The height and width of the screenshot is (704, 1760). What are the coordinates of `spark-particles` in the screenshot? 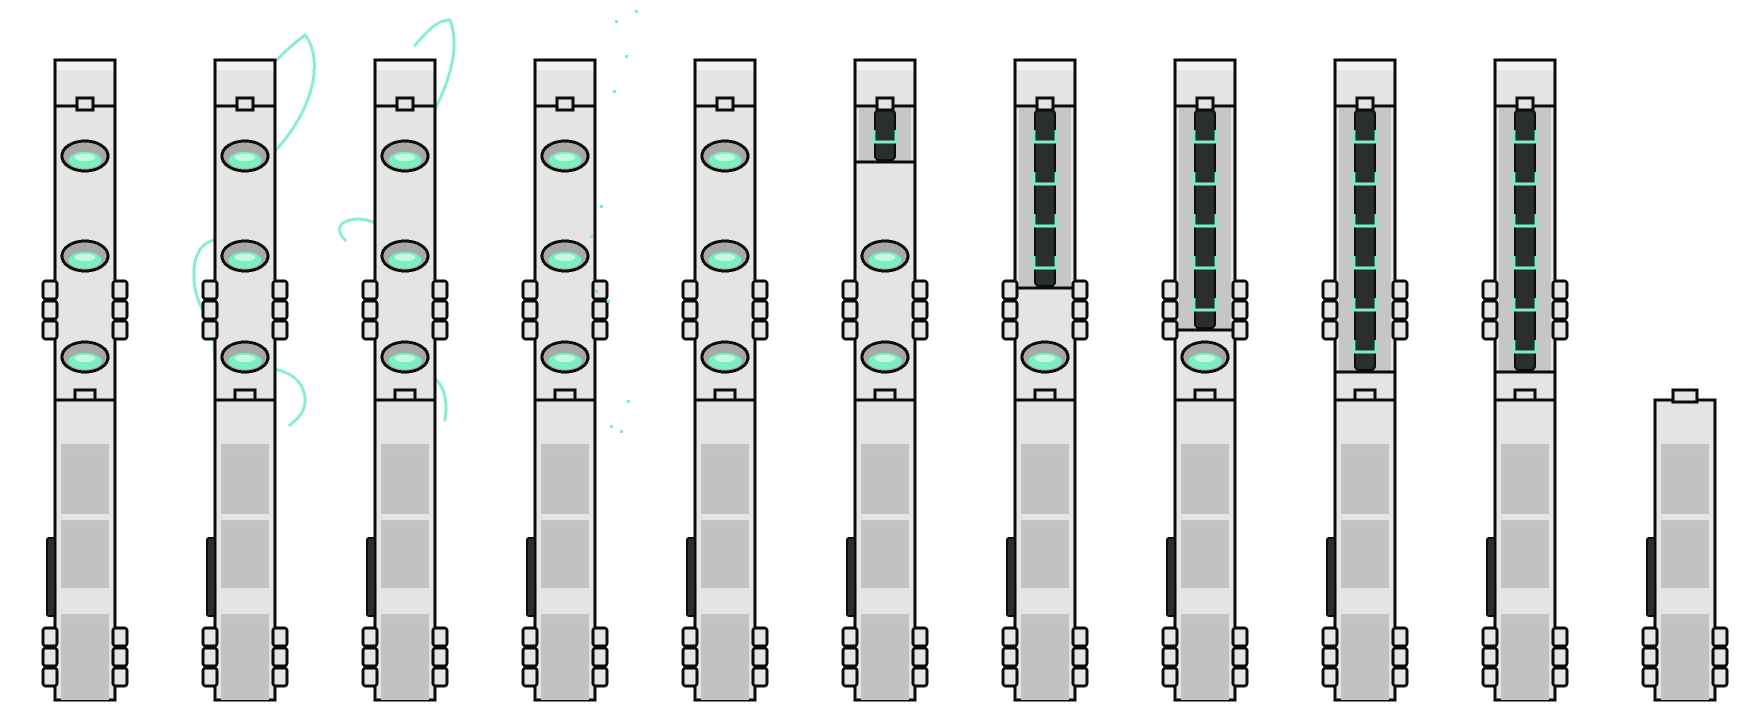 It's located at (614, 221).